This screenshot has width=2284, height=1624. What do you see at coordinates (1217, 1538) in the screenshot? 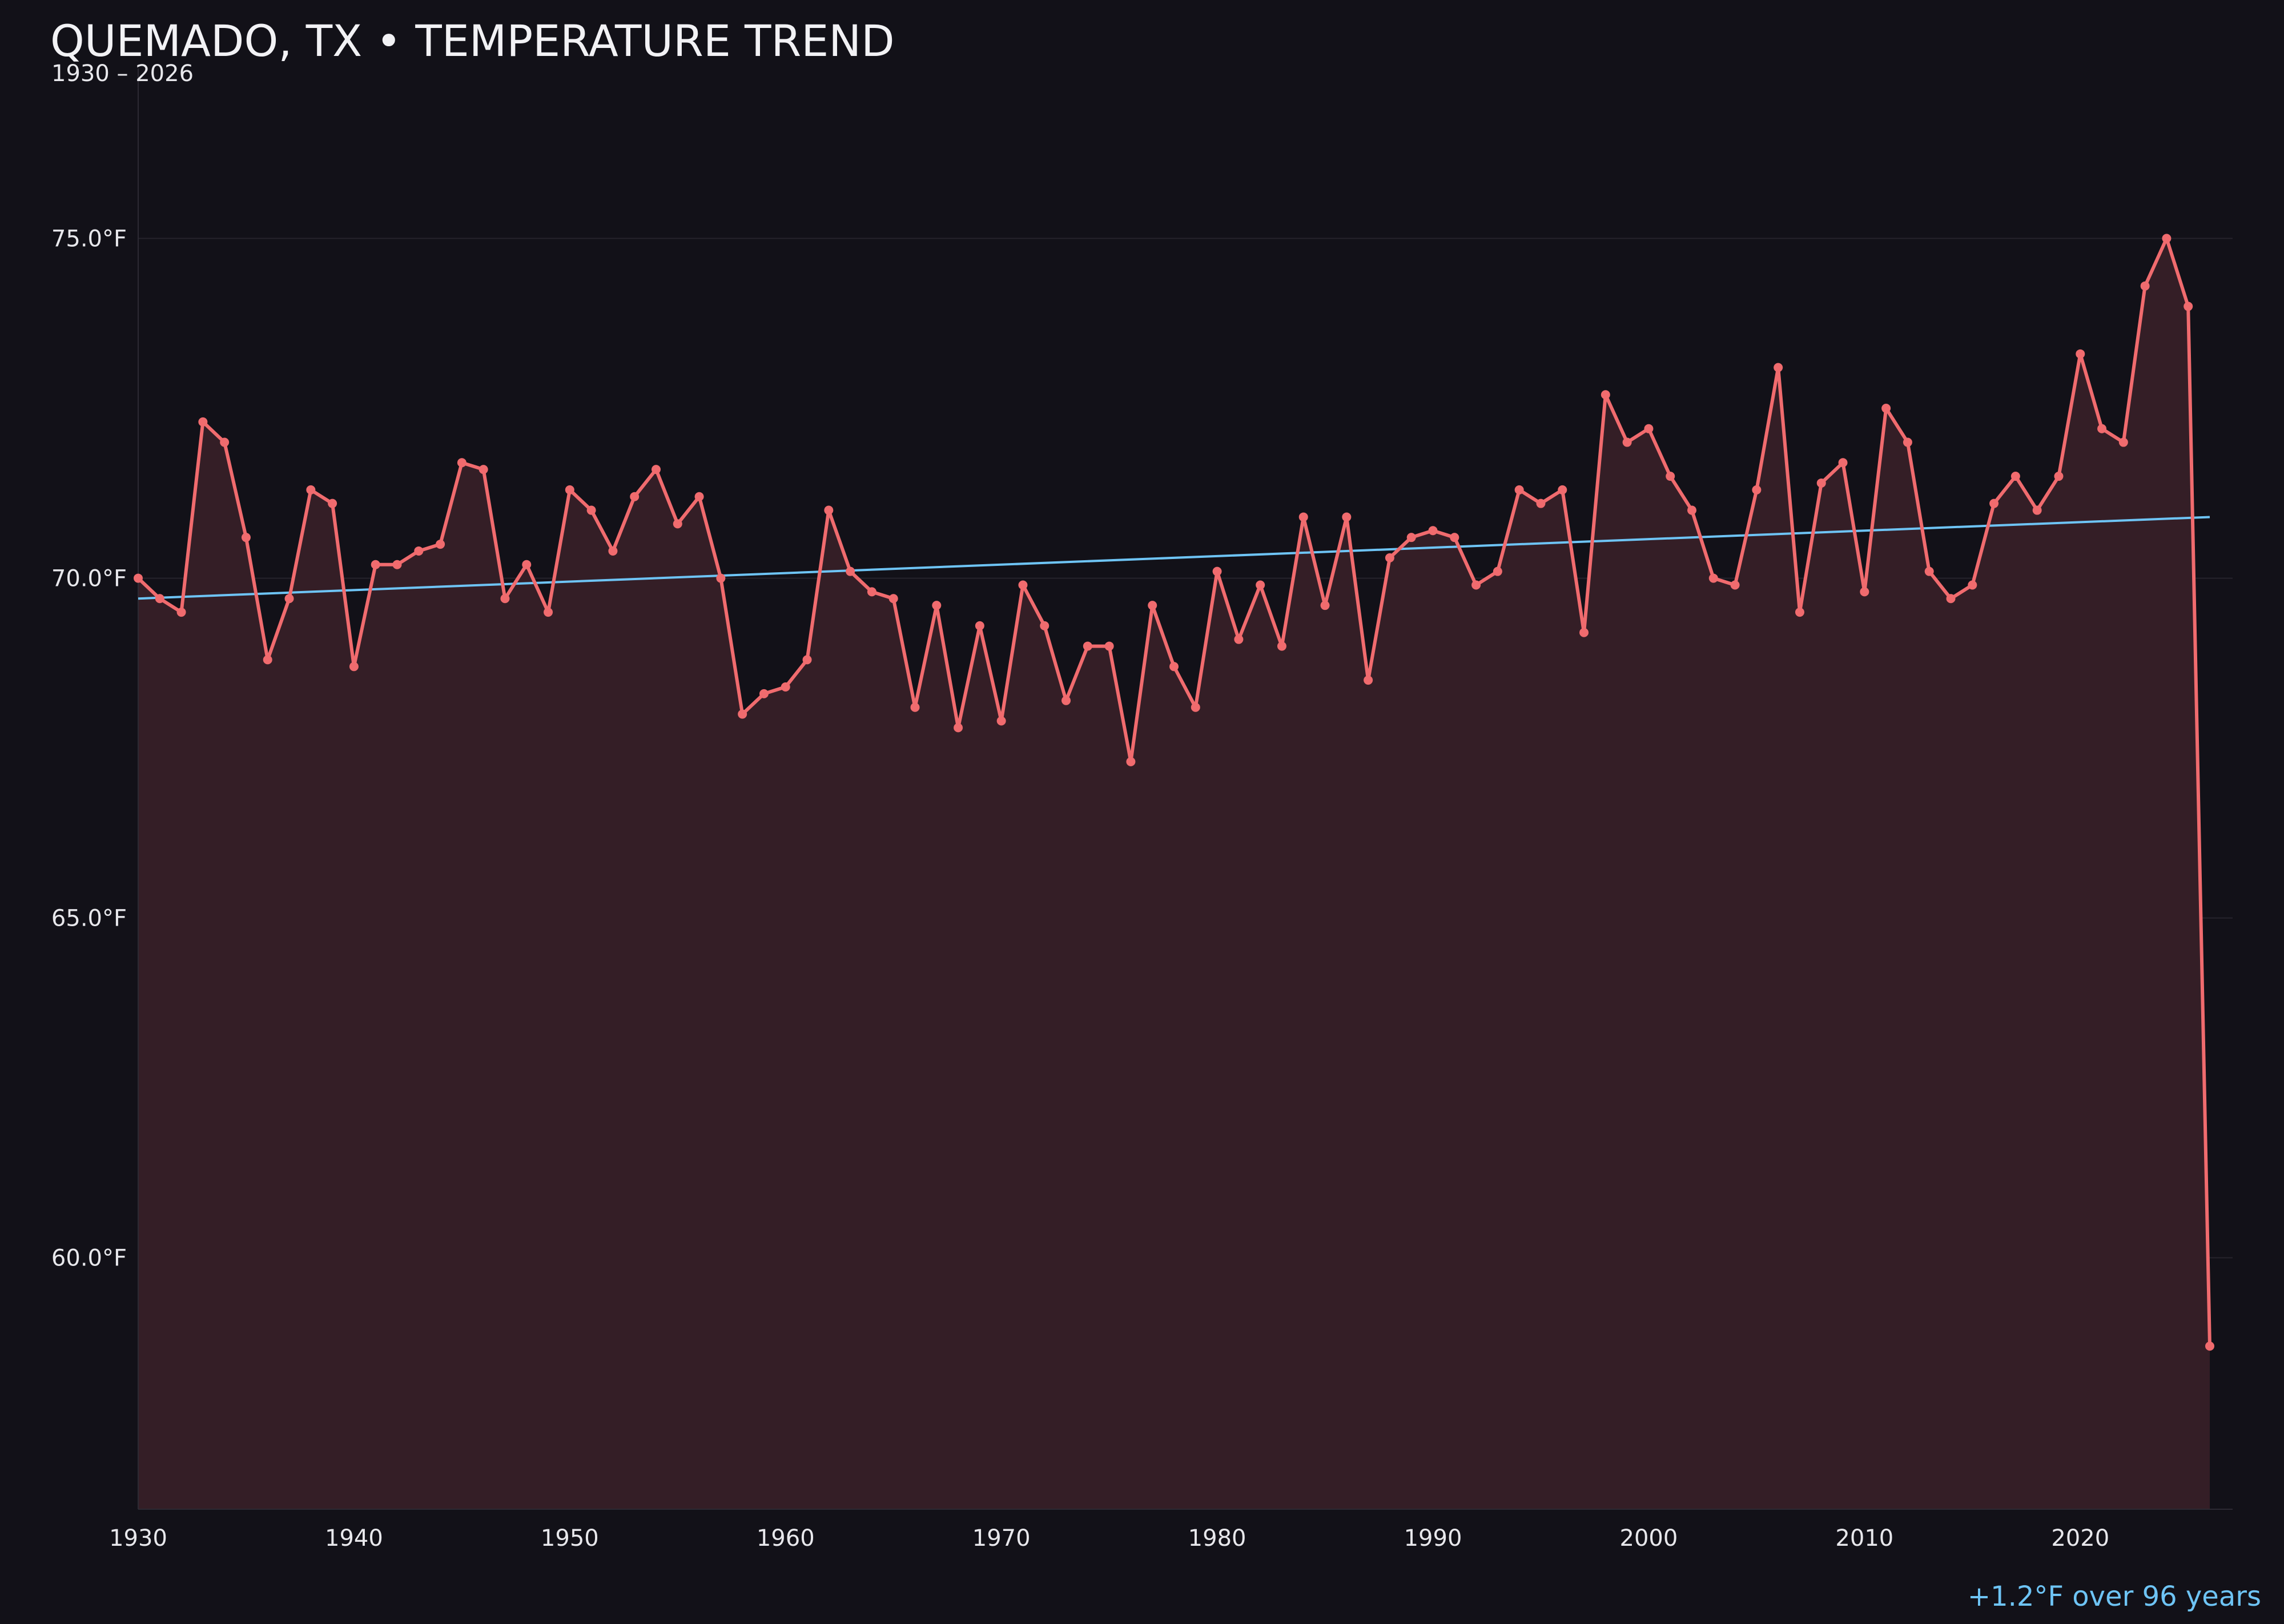
I see `x-tick-label: 1980` at bounding box center [1217, 1538].